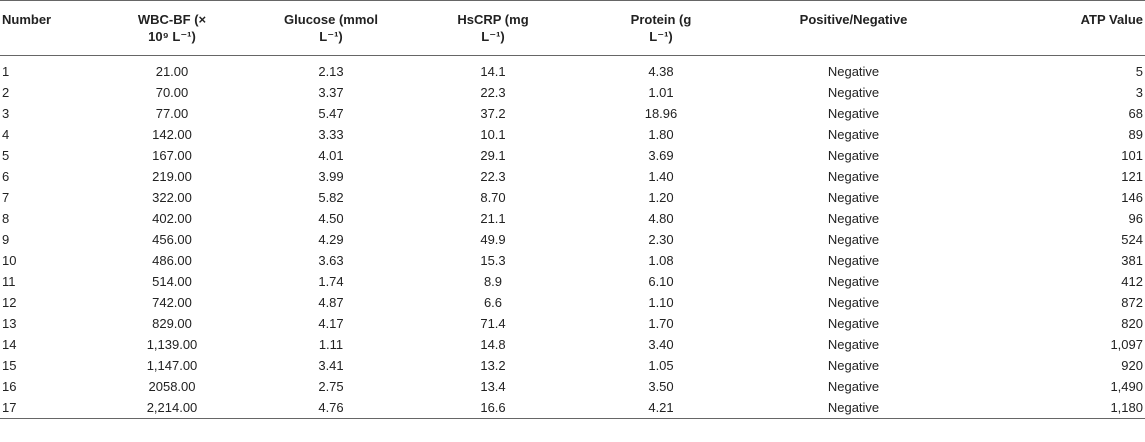 This screenshot has width=1145, height=442. What do you see at coordinates (493, 260) in the screenshot?
I see `cell-hscrp: 15.3` at bounding box center [493, 260].